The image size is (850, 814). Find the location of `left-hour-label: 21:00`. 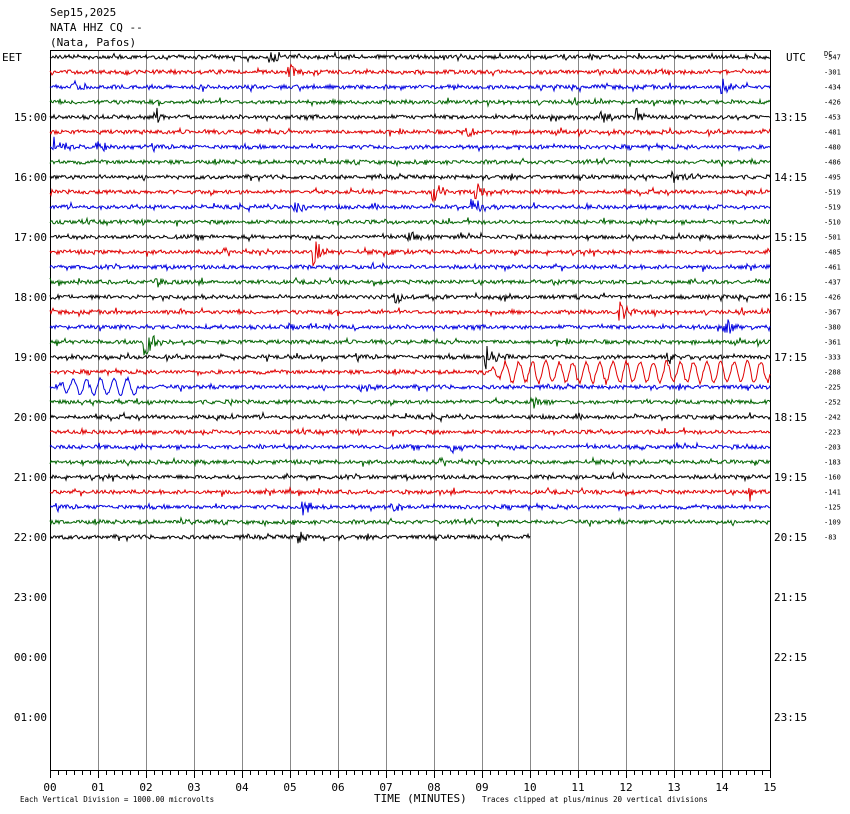

left-hour-label: 21:00 is located at coordinates (30, 477).